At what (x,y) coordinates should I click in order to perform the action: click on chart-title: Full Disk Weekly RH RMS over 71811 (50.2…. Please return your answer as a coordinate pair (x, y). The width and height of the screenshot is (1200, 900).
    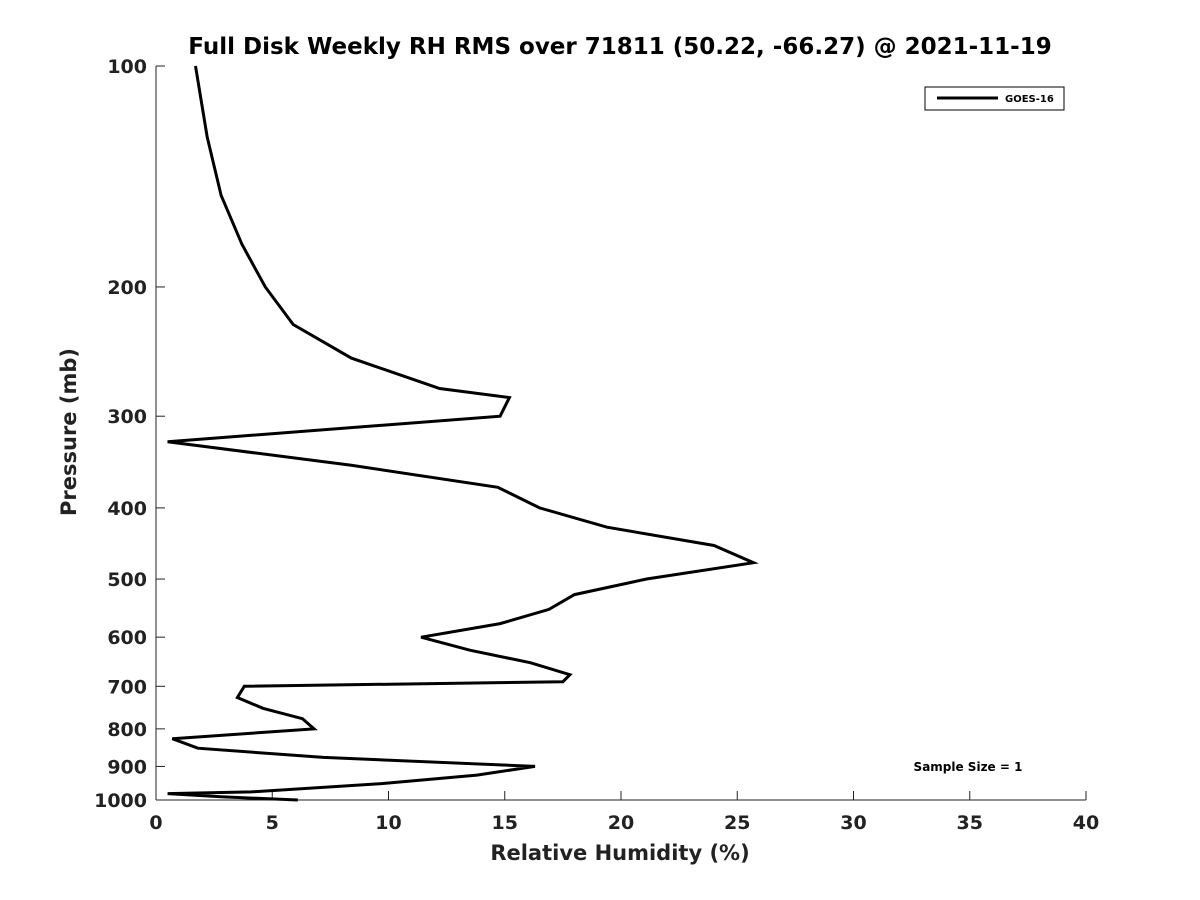
    Looking at the image, I should click on (619, 47).